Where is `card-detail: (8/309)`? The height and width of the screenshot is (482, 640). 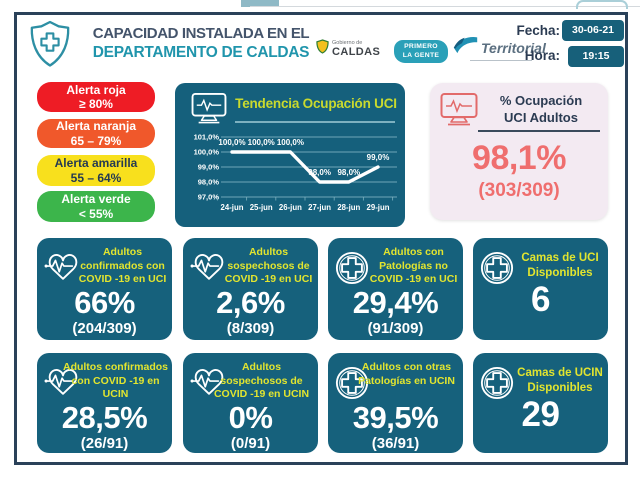 card-detail: (8/309) is located at coordinates (250, 328).